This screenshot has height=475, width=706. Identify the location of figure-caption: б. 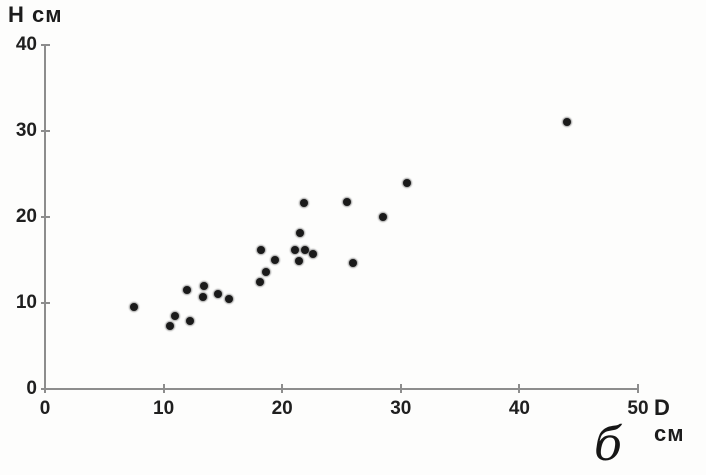
(608, 444).